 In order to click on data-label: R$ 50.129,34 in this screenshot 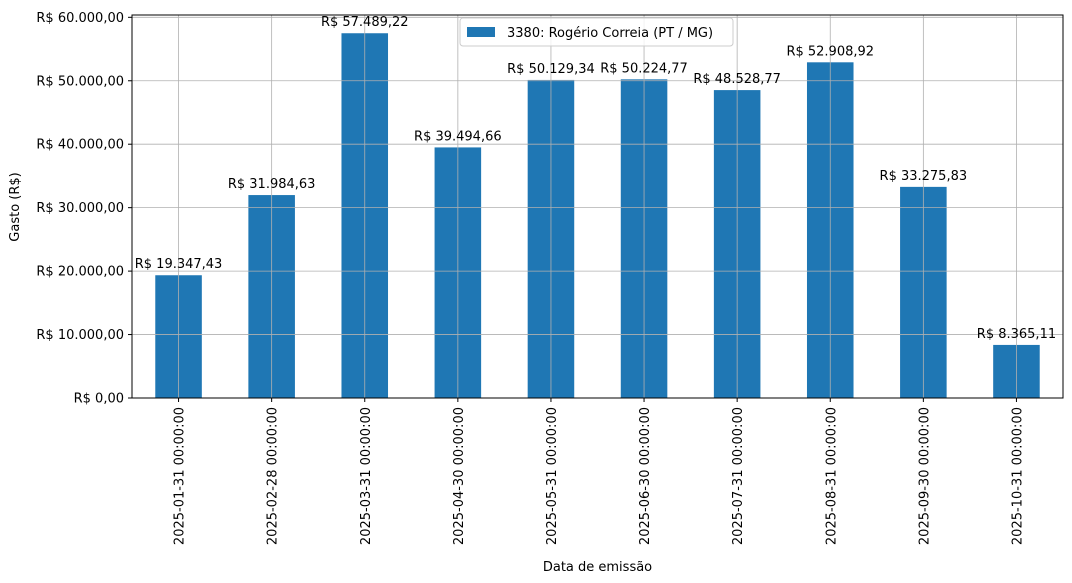, I will do `click(551, 69)`.